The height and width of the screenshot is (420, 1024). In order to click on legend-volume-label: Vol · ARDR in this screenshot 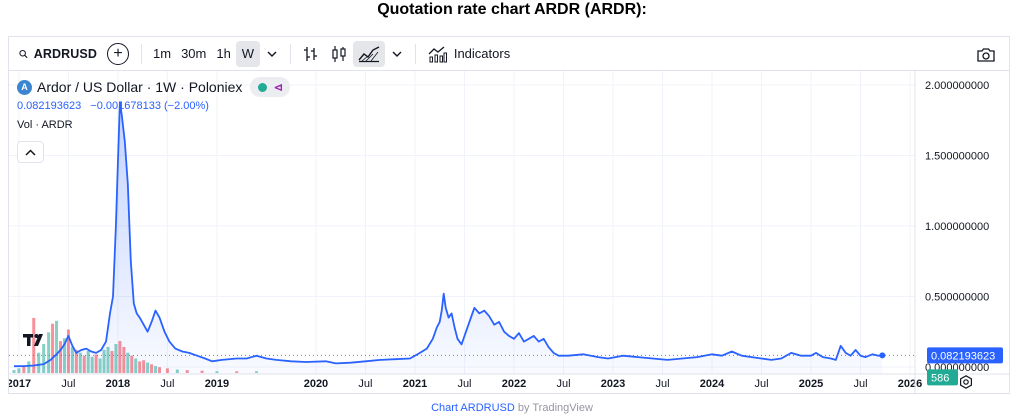, I will do `click(45, 125)`.